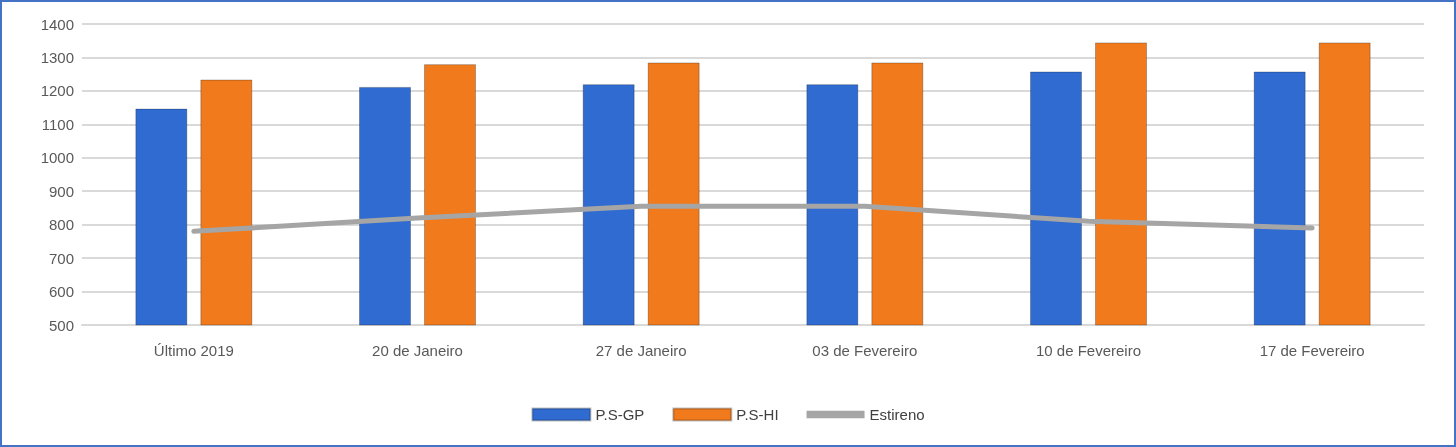 The image size is (1456, 447). Describe the element at coordinates (57, 124) in the screenshot. I see `y-tick-label: 1100` at that location.